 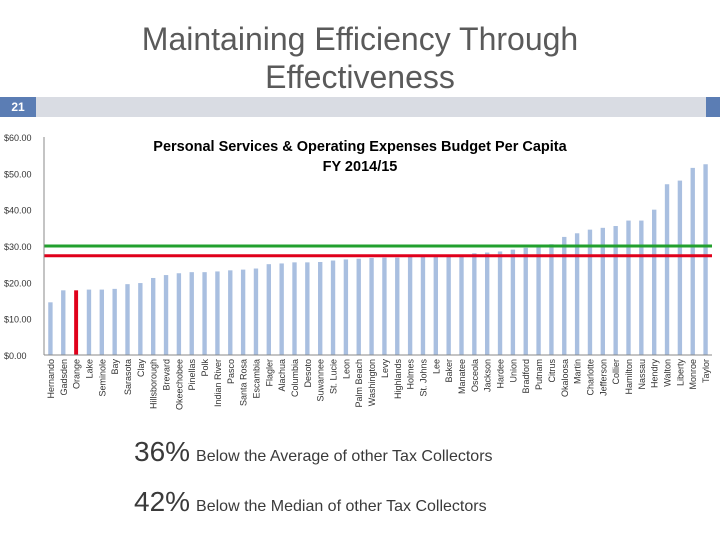 What do you see at coordinates (360, 107) in the screenshot?
I see `slide-header-bar` at bounding box center [360, 107].